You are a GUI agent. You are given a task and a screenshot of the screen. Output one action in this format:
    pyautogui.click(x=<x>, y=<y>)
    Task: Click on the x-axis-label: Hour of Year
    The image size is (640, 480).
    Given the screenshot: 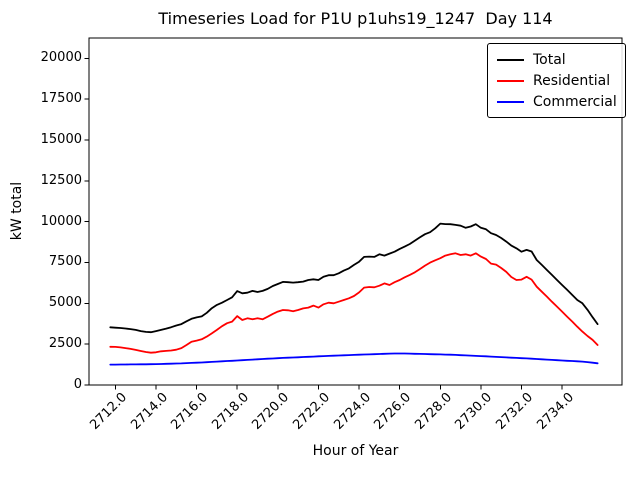 What is the action you would take?
    pyautogui.click(x=355, y=451)
    